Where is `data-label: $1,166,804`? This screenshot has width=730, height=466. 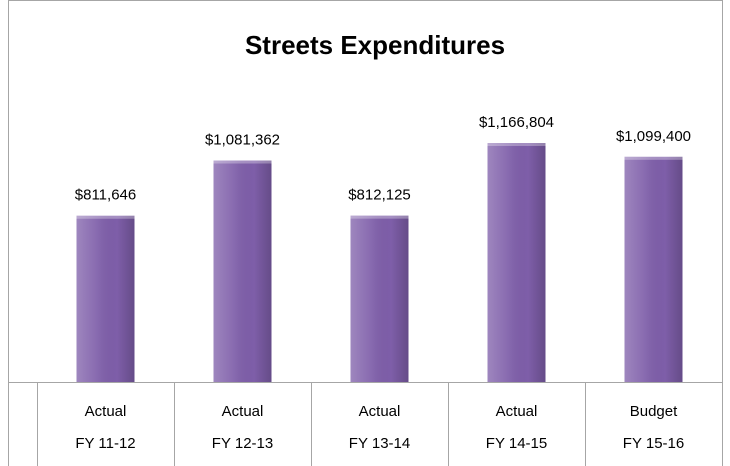
data-label: $1,166,804 is located at coordinates (516, 122).